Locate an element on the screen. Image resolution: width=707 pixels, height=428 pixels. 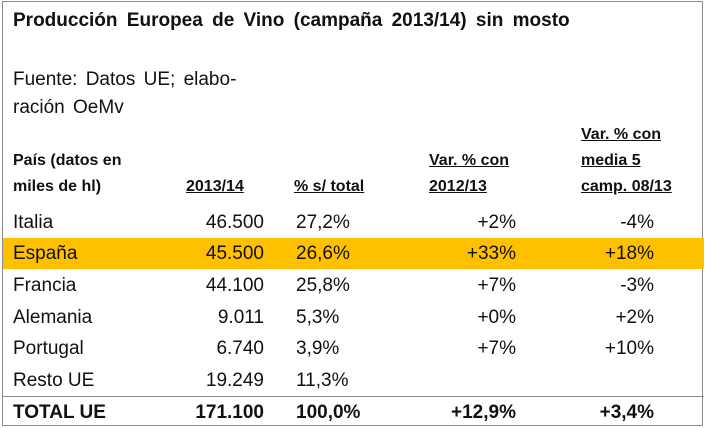
cell-country: Italia is located at coordinates (33, 222).